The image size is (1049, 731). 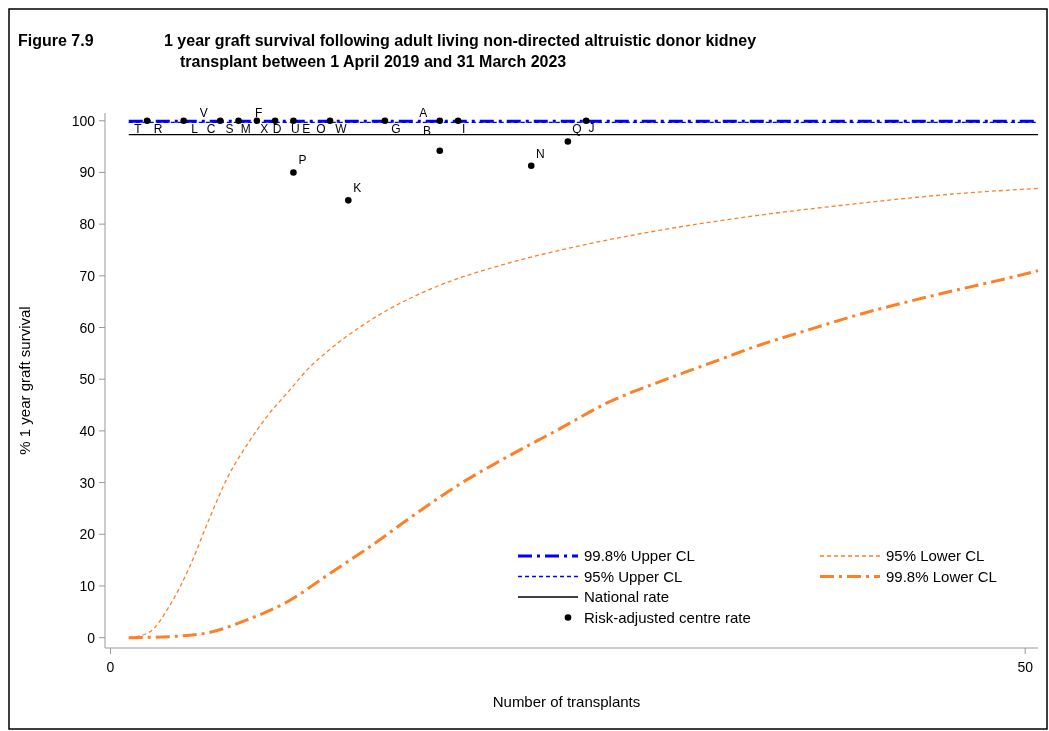 What do you see at coordinates (87, 430) in the screenshot?
I see `y-tick-label: 40` at bounding box center [87, 430].